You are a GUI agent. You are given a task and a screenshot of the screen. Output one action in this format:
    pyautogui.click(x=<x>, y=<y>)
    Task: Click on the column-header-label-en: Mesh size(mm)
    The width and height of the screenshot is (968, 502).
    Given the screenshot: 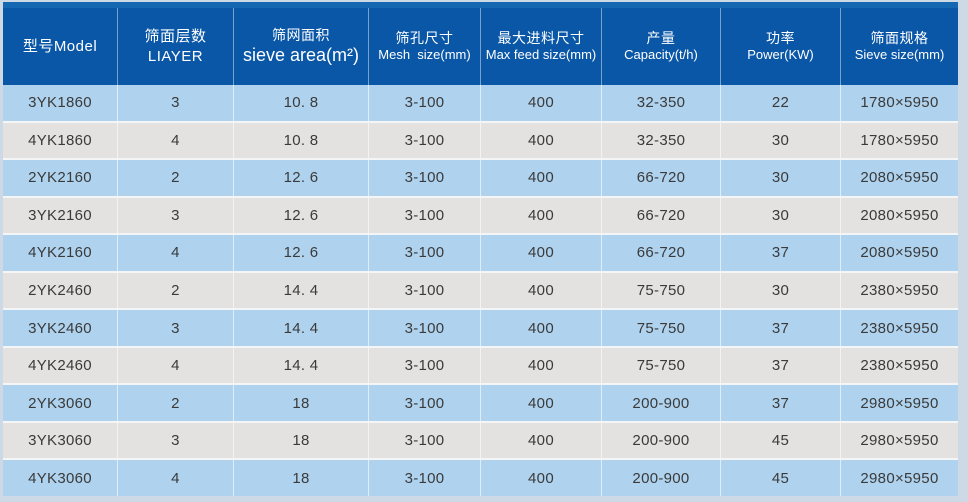 What is the action you would take?
    pyautogui.click(x=424, y=55)
    